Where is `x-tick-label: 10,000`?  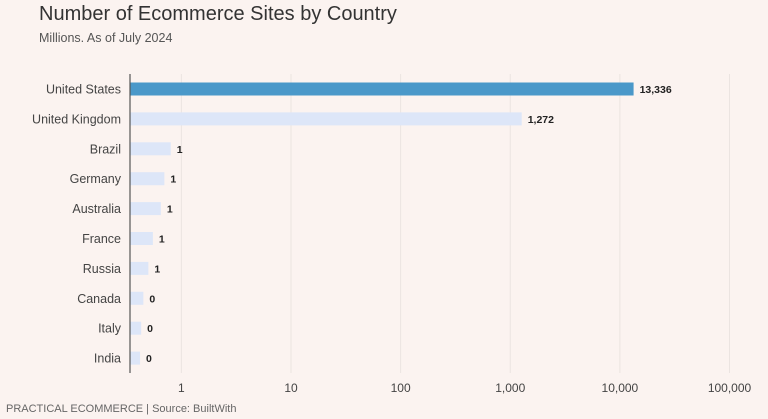 x-tick-label: 10,000 is located at coordinates (620, 388).